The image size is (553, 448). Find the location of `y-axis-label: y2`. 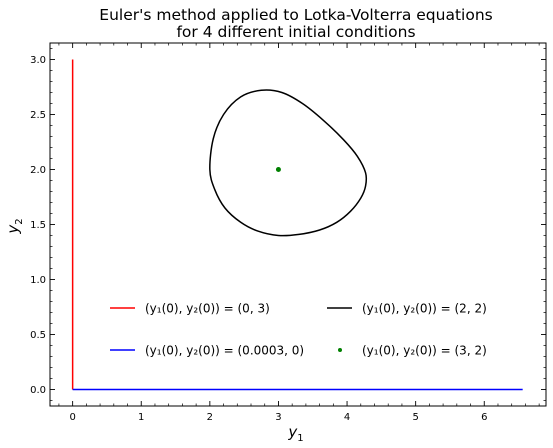

y-axis-label: y2 is located at coordinates (14, 226).